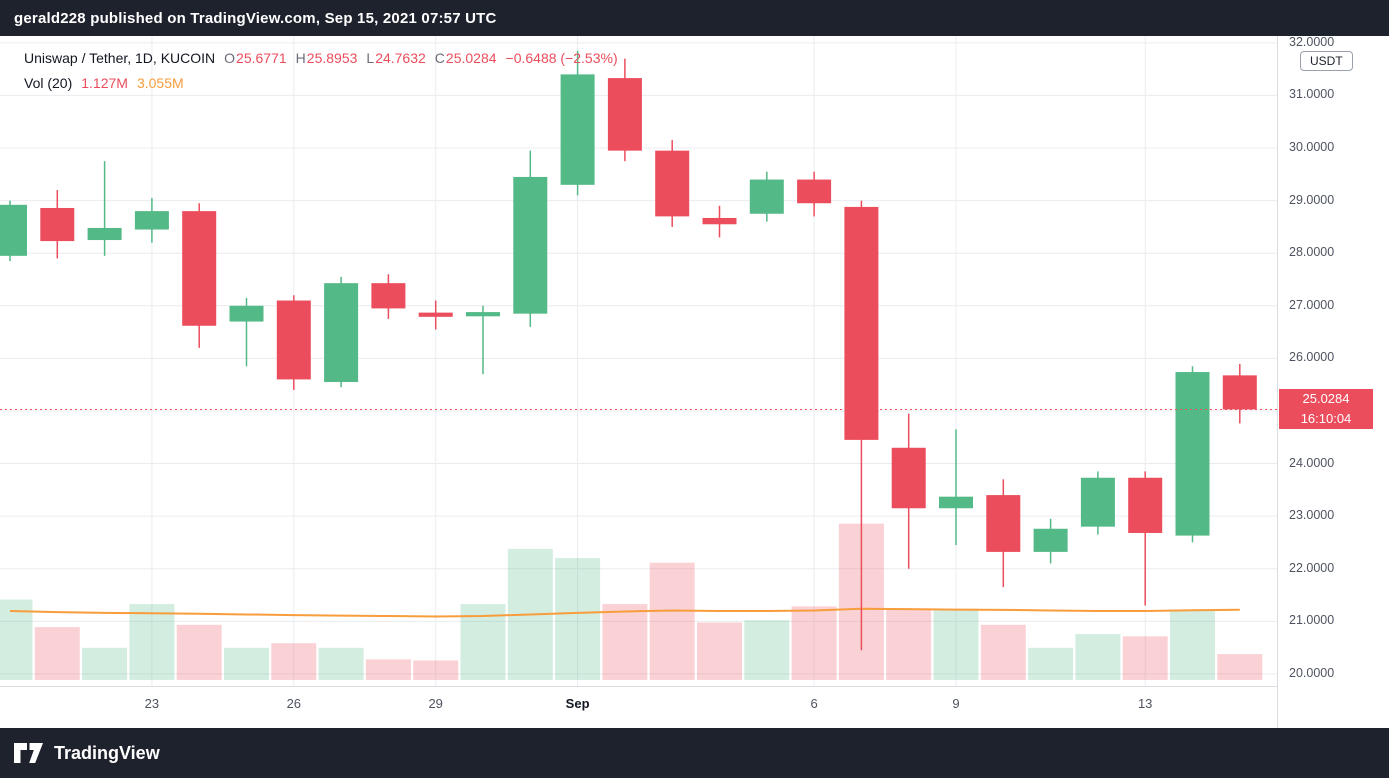  I want to click on symbol-title: Uniswap / Tether, 1D, KUCOIN, so click(120, 58).